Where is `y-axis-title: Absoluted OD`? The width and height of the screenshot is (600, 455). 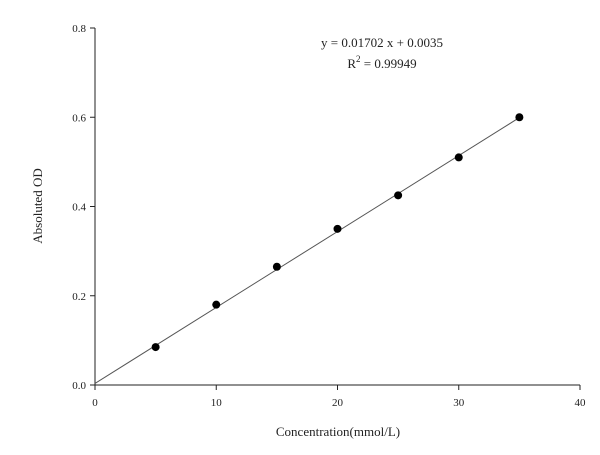
y-axis-title: Absoluted OD is located at coordinates (37, 205).